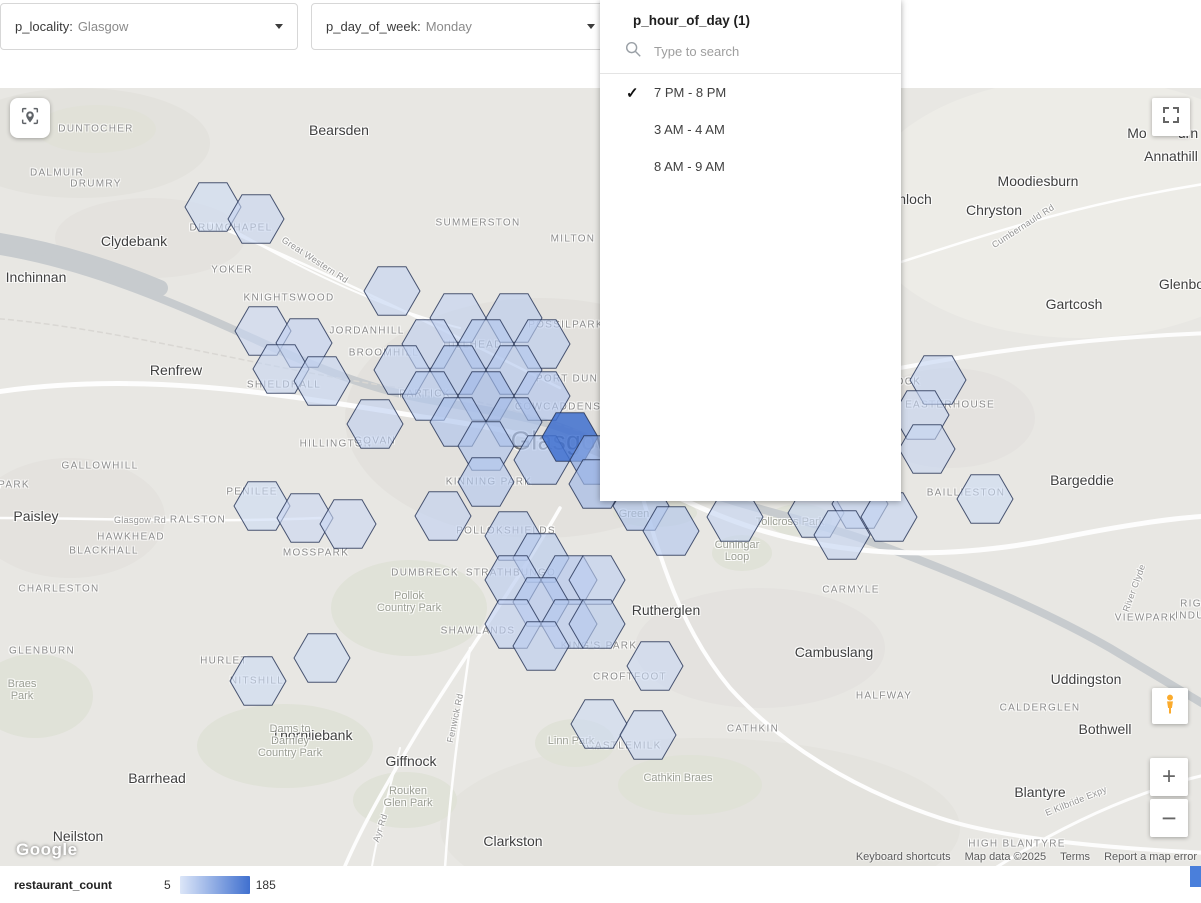 This screenshot has height=903, width=1201. I want to click on dropdown-option: 3 AM - 4 AM, so click(750, 129).